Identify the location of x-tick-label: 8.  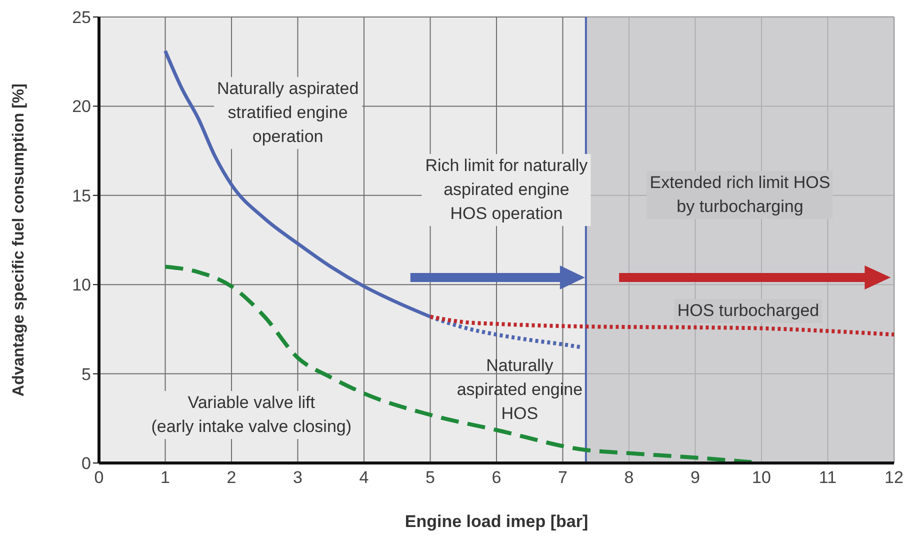
(629, 478).